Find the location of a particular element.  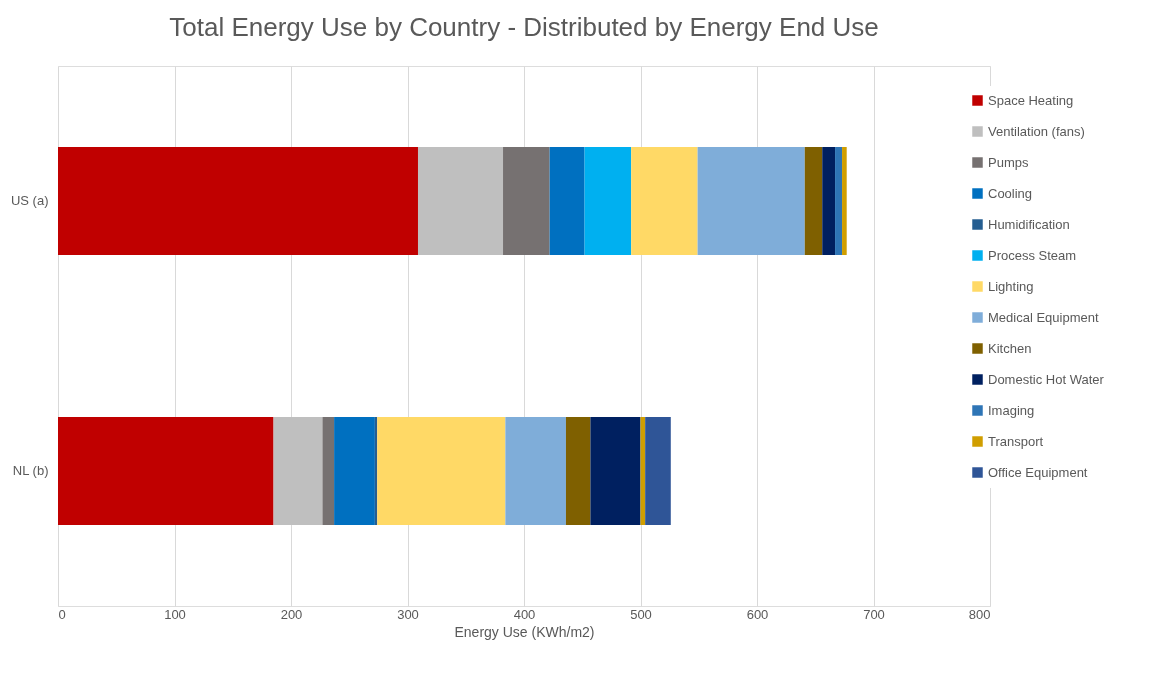

legend-label: Ventilation (fans) is located at coordinates (1036, 131).